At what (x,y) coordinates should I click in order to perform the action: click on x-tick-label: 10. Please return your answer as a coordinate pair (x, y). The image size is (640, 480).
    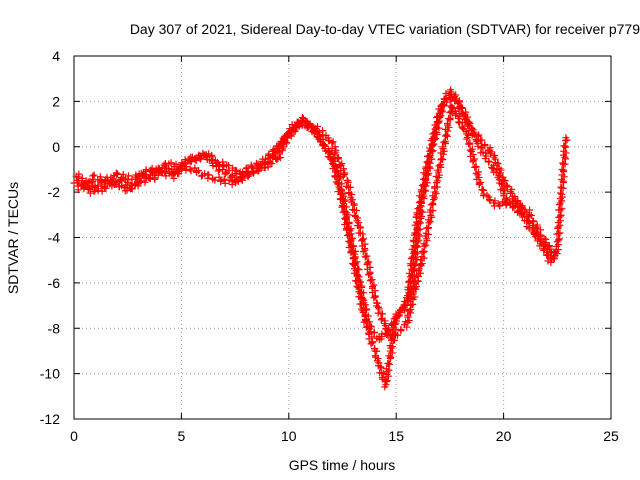
    Looking at the image, I should click on (289, 436).